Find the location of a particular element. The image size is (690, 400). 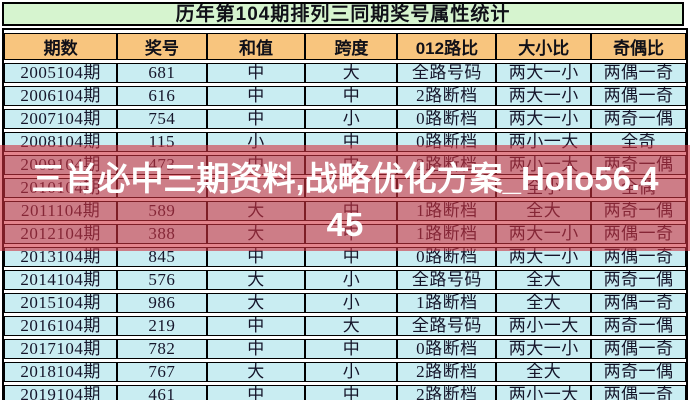

table-cell: 2005104期 is located at coordinates (61, 73).